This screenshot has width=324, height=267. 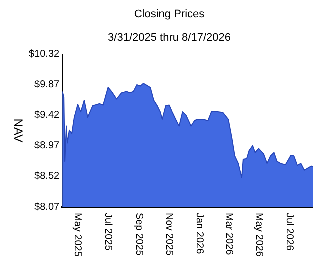 What do you see at coordinates (169, 234) in the screenshot?
I see `x-tick-label: Nov 2025` at bounding box center [169, 234].